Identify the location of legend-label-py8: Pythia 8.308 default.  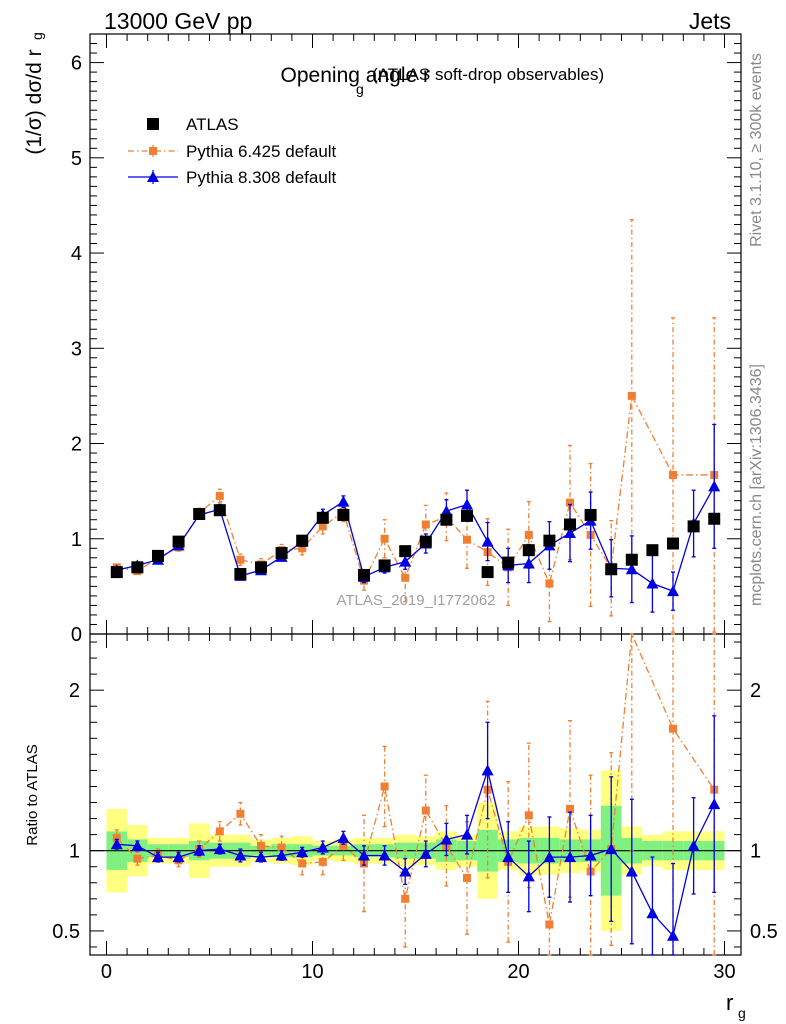
(261, 177).